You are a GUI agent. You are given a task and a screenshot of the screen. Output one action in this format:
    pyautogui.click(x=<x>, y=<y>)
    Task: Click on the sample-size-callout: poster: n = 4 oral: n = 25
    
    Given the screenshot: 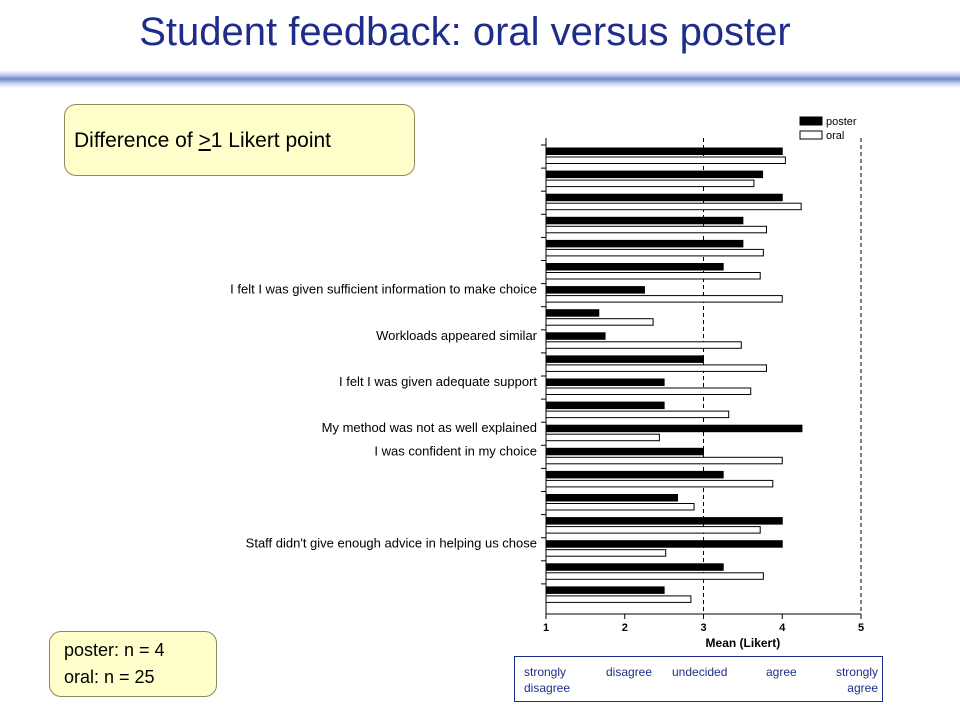 What is the action you would take?
    pyautogui.click(x=133, y=664)
    